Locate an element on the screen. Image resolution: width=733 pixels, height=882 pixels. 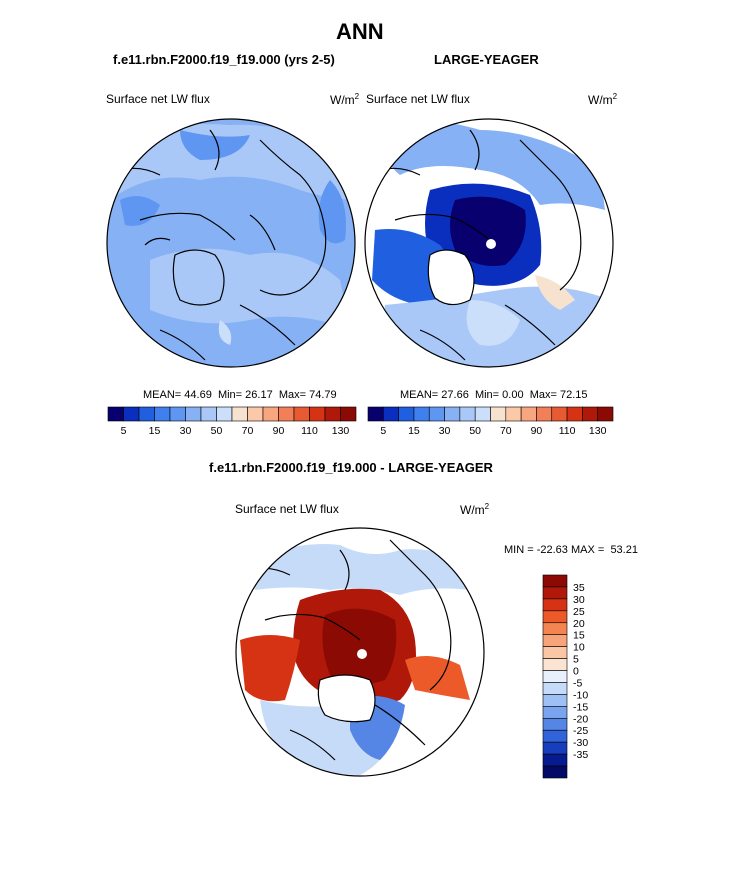
panel2-colorbar: 5 15 30 50 70 90 110 130 is located at coordinates (490, 421).